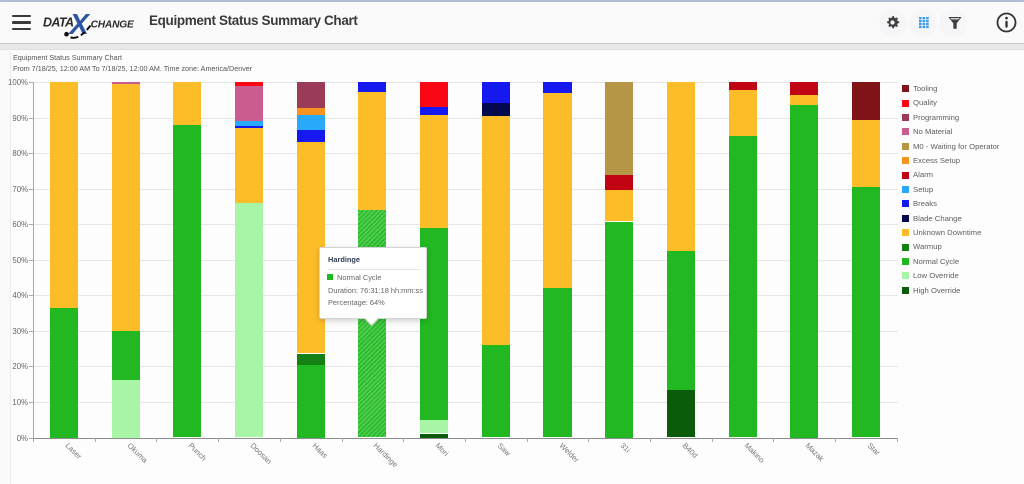 This screenshot has width=1024, height=484. I want to click on svg-text: DATA, so click(58, 23).